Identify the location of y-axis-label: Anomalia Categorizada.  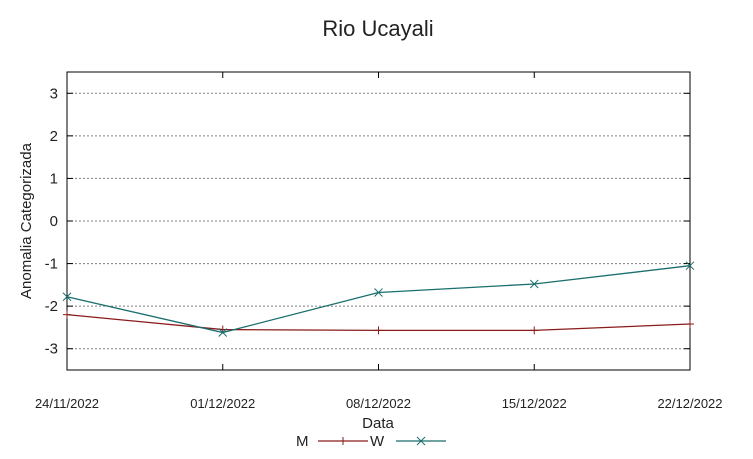
(26, 220).